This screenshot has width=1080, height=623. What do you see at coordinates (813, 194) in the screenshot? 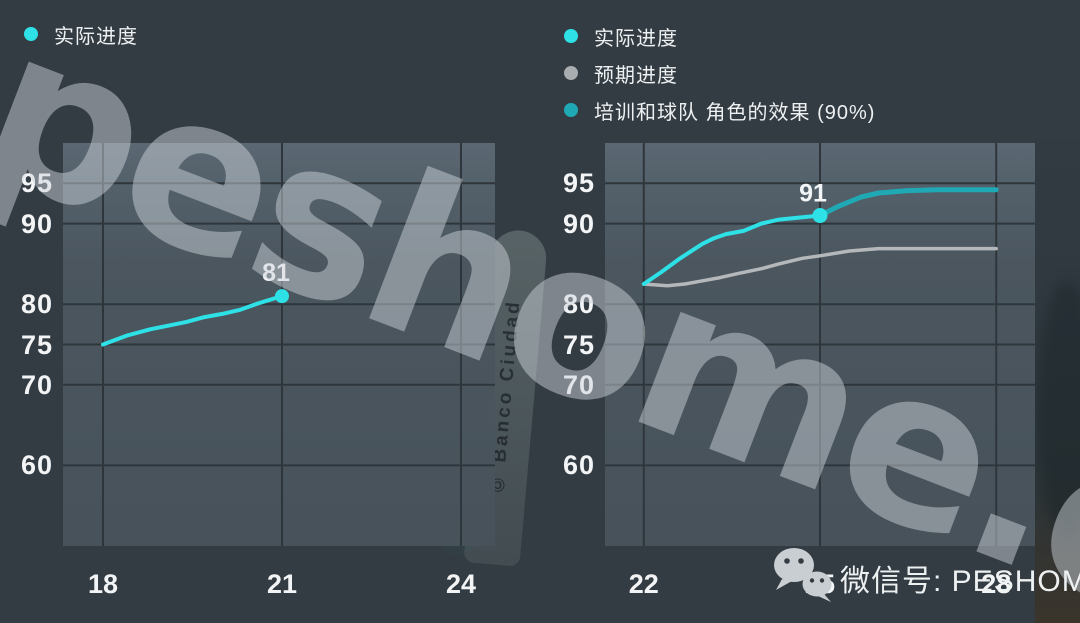
I see `point-value-label: 91` at bounding box center [813, 194].